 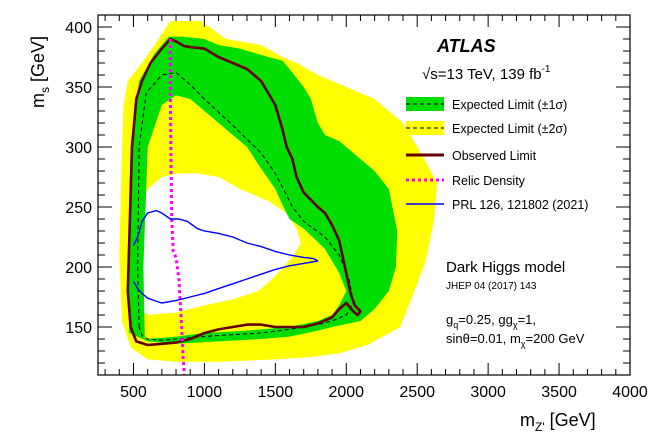 What do you see at coordinates (346, 392) in the screenshot?
I see `x-tick-label: 2000` at bounding box center [346, 392].